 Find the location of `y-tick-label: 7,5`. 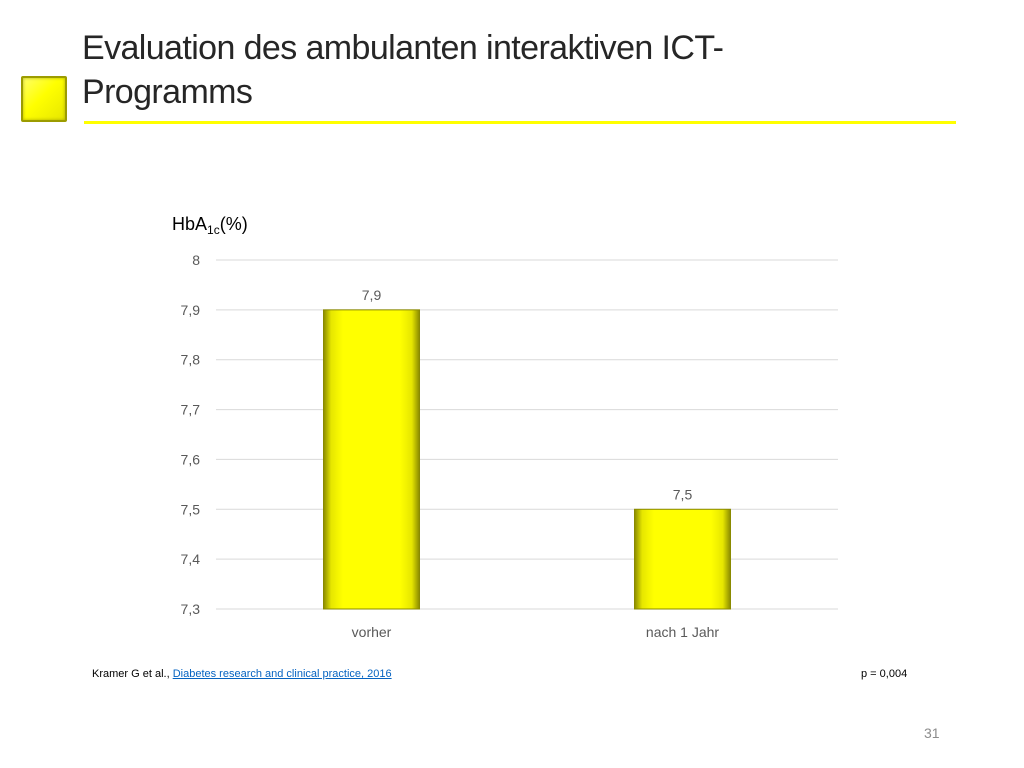

y-tick-label: 7,5 is located at coordinates (191, 509).